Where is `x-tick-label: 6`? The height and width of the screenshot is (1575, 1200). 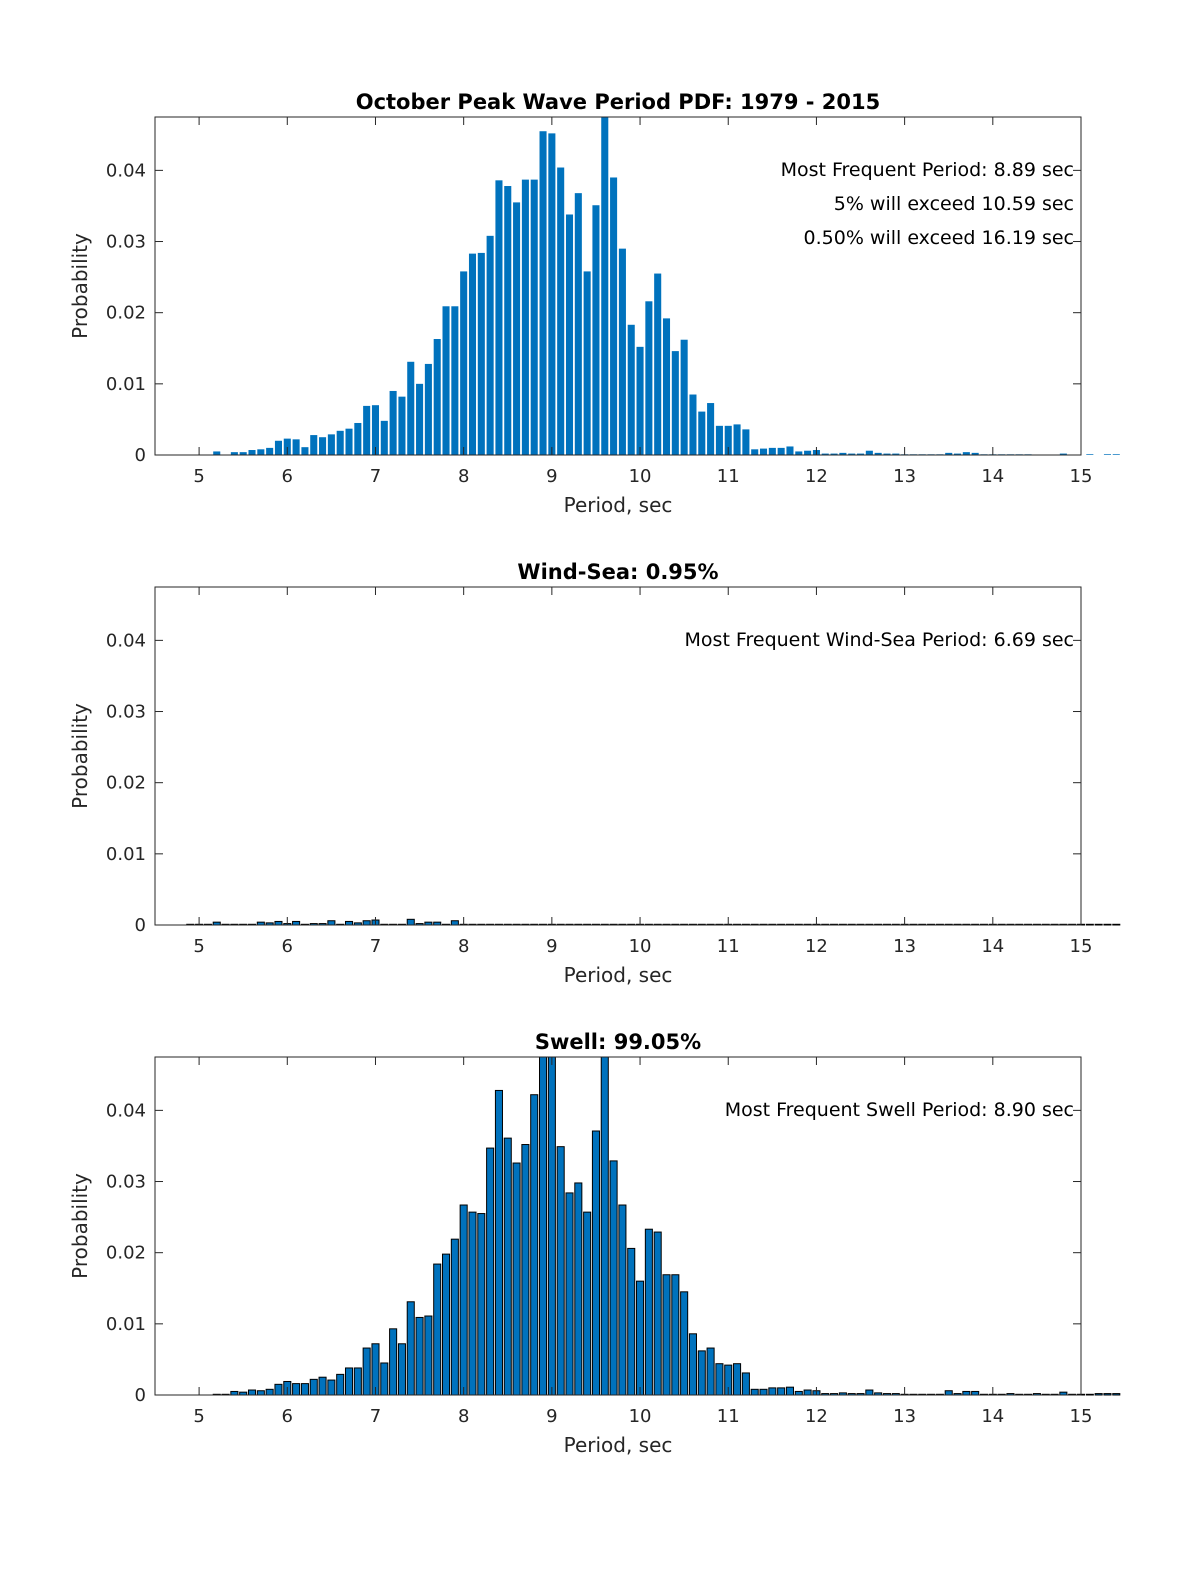 x-tick-label: 6 is located at coordinates (287, 1416).